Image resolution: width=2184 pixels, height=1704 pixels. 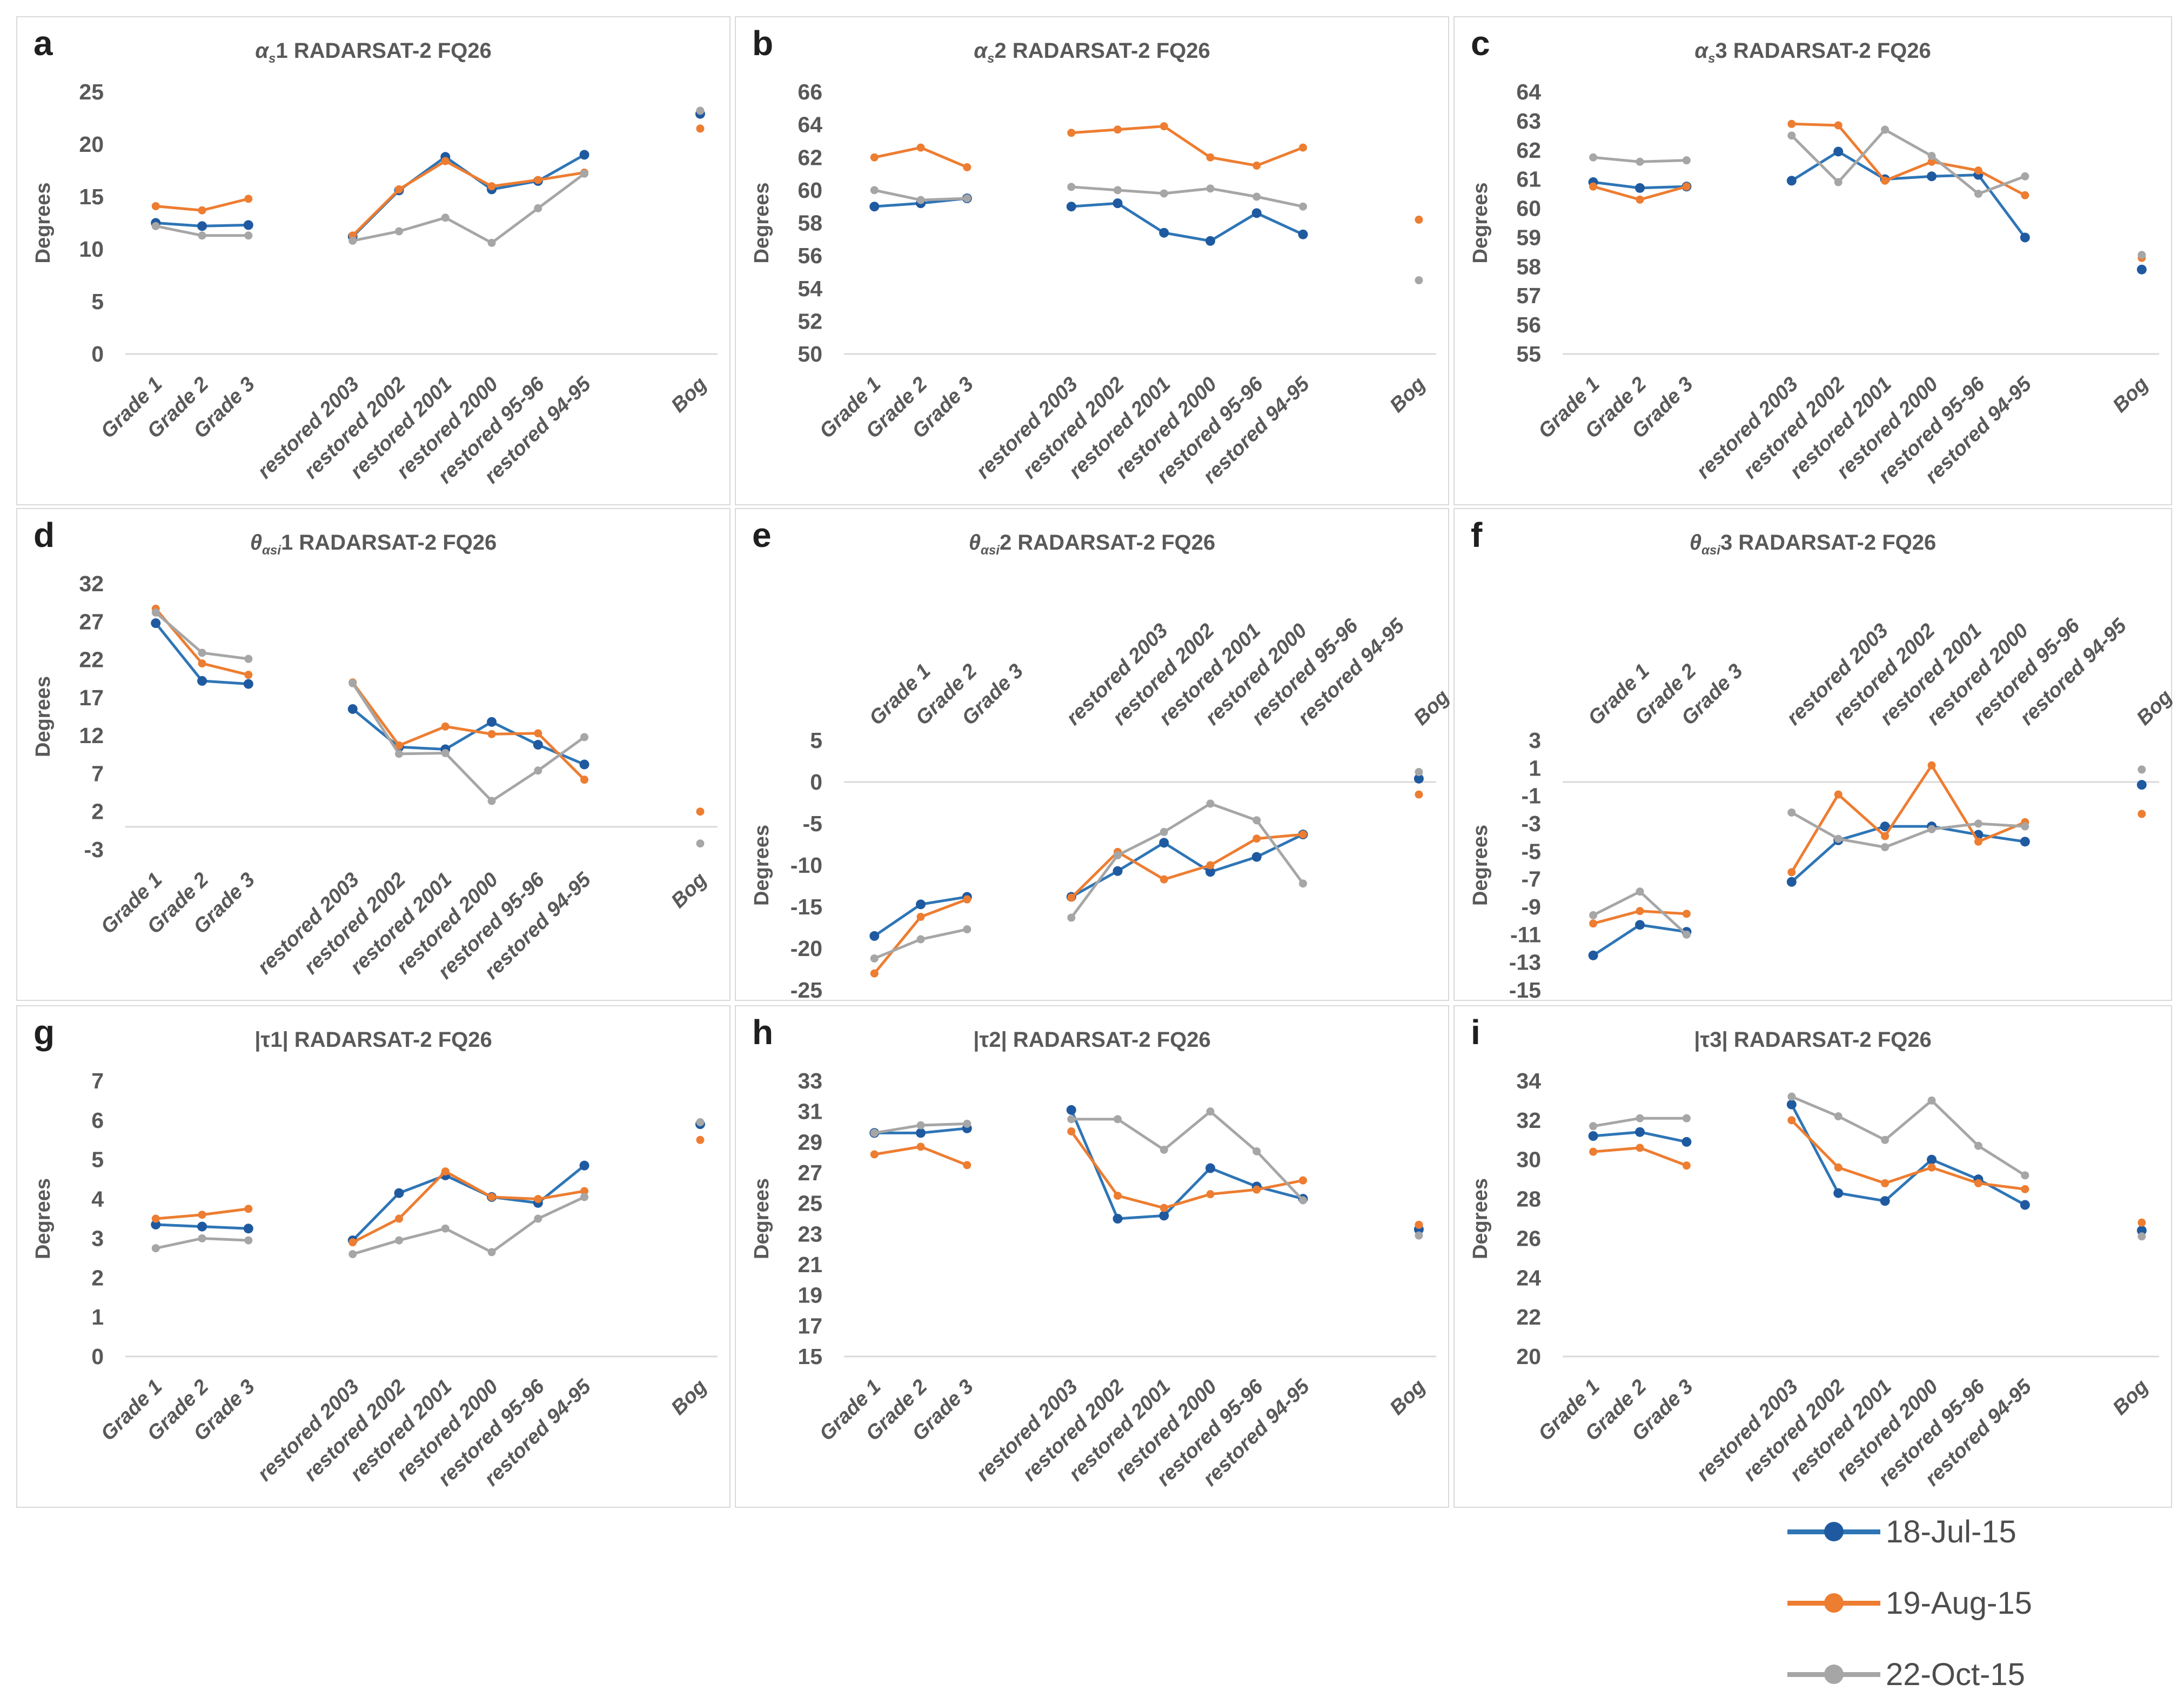 I want to click on y-tick-label: -5, so click(x=1531, y=851).